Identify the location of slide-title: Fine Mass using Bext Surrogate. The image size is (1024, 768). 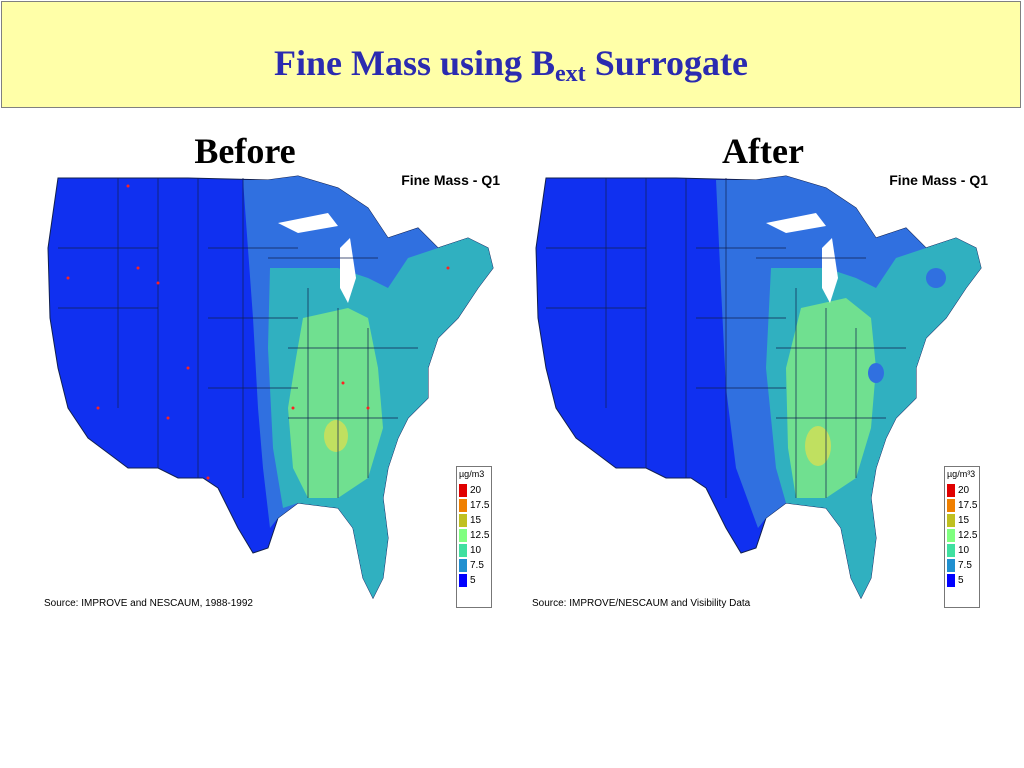
(511, 65).